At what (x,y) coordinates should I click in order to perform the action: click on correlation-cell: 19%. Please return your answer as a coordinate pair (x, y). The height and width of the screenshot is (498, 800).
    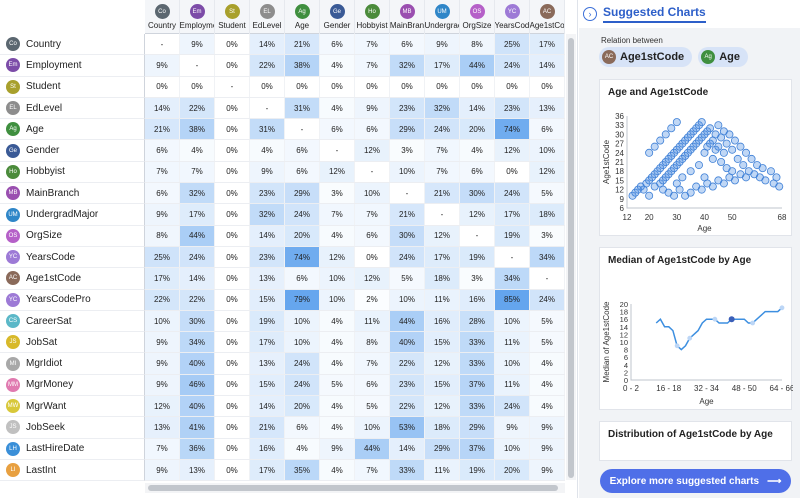
    Looking at the image, I should click on (477, 257).